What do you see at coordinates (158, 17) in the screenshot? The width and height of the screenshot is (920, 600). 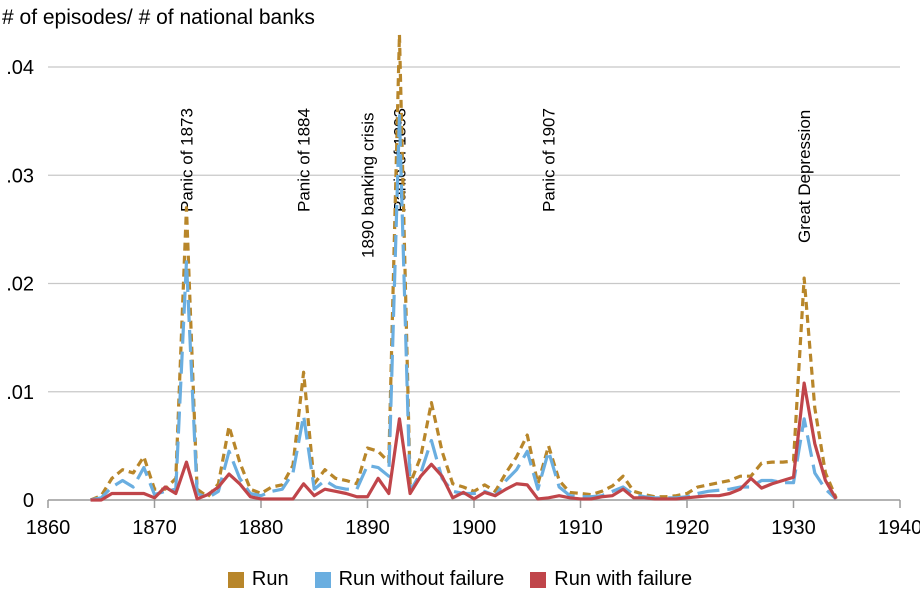 I see `y-axis-label: # of episodes/ # of national banks` at bounding box center [158, 17].